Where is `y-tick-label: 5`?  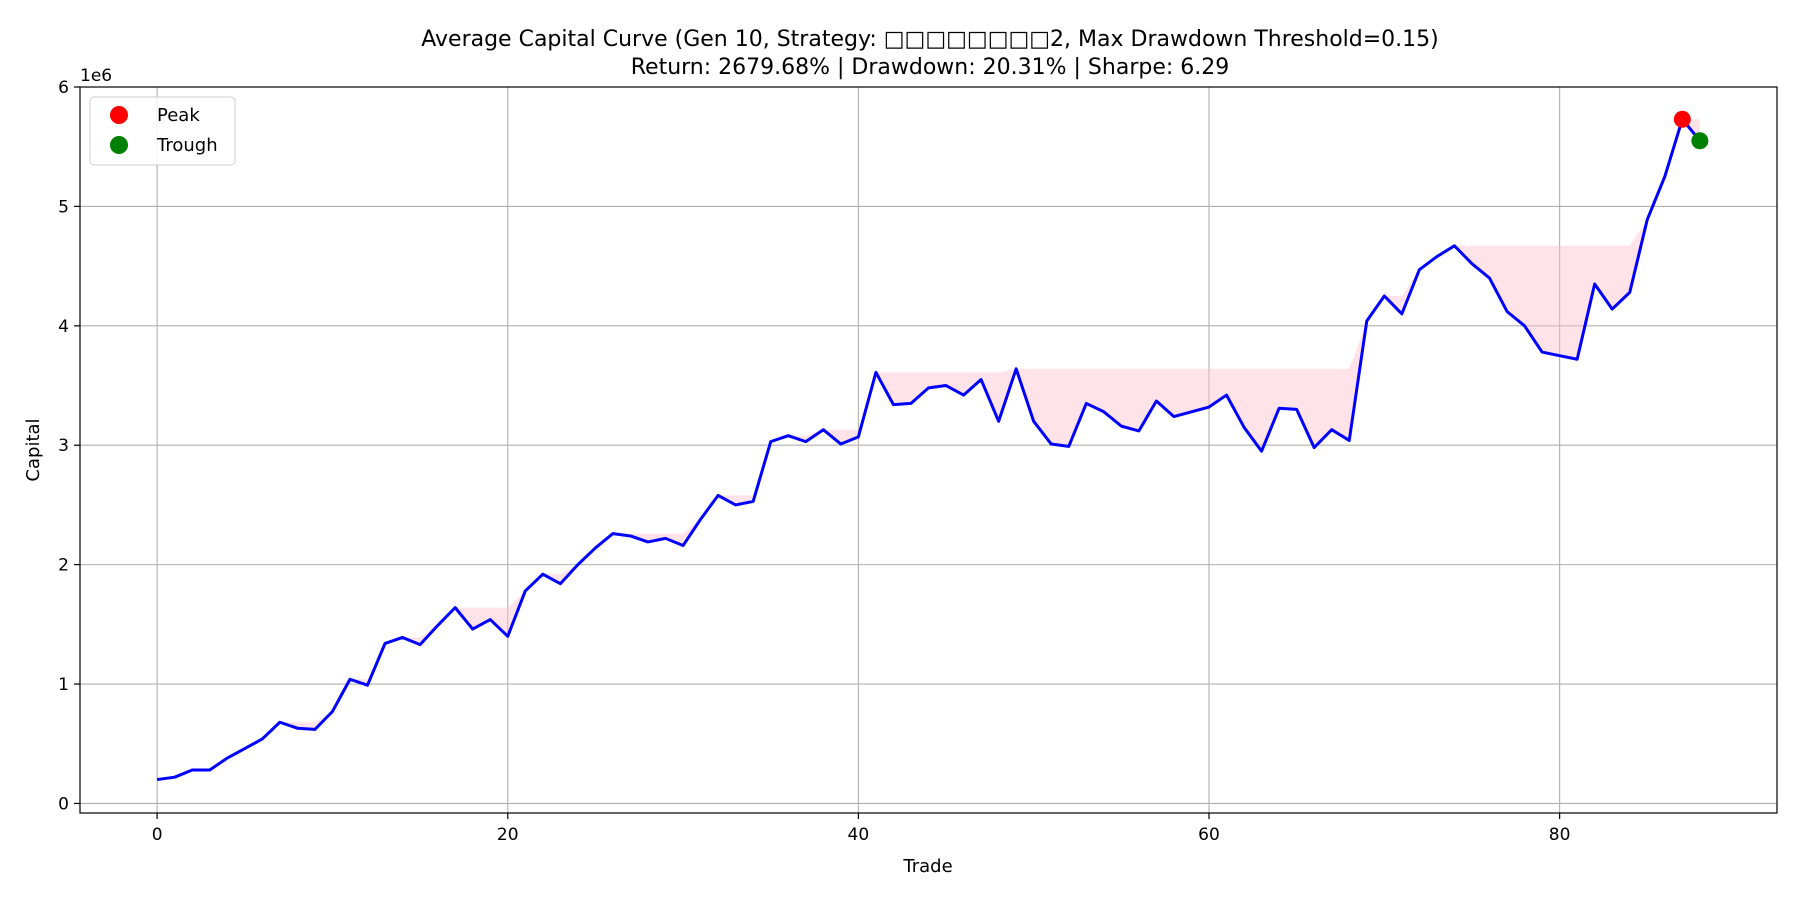 y-tick-label: 5 is located at coordinates (63, 207).